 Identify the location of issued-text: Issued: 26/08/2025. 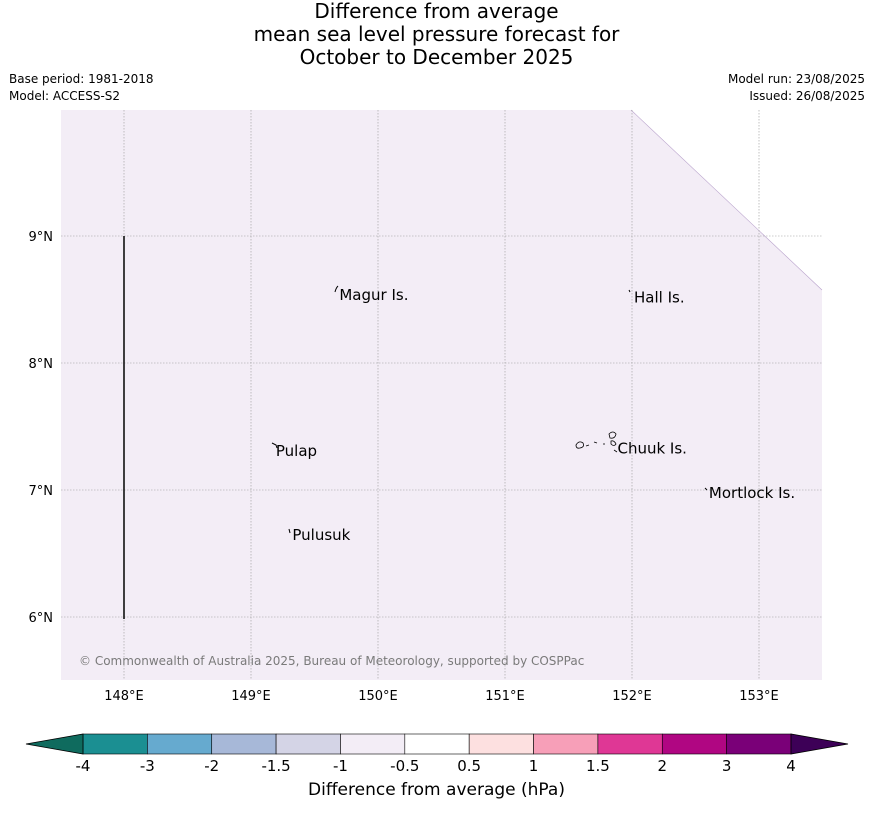
(807, 96).